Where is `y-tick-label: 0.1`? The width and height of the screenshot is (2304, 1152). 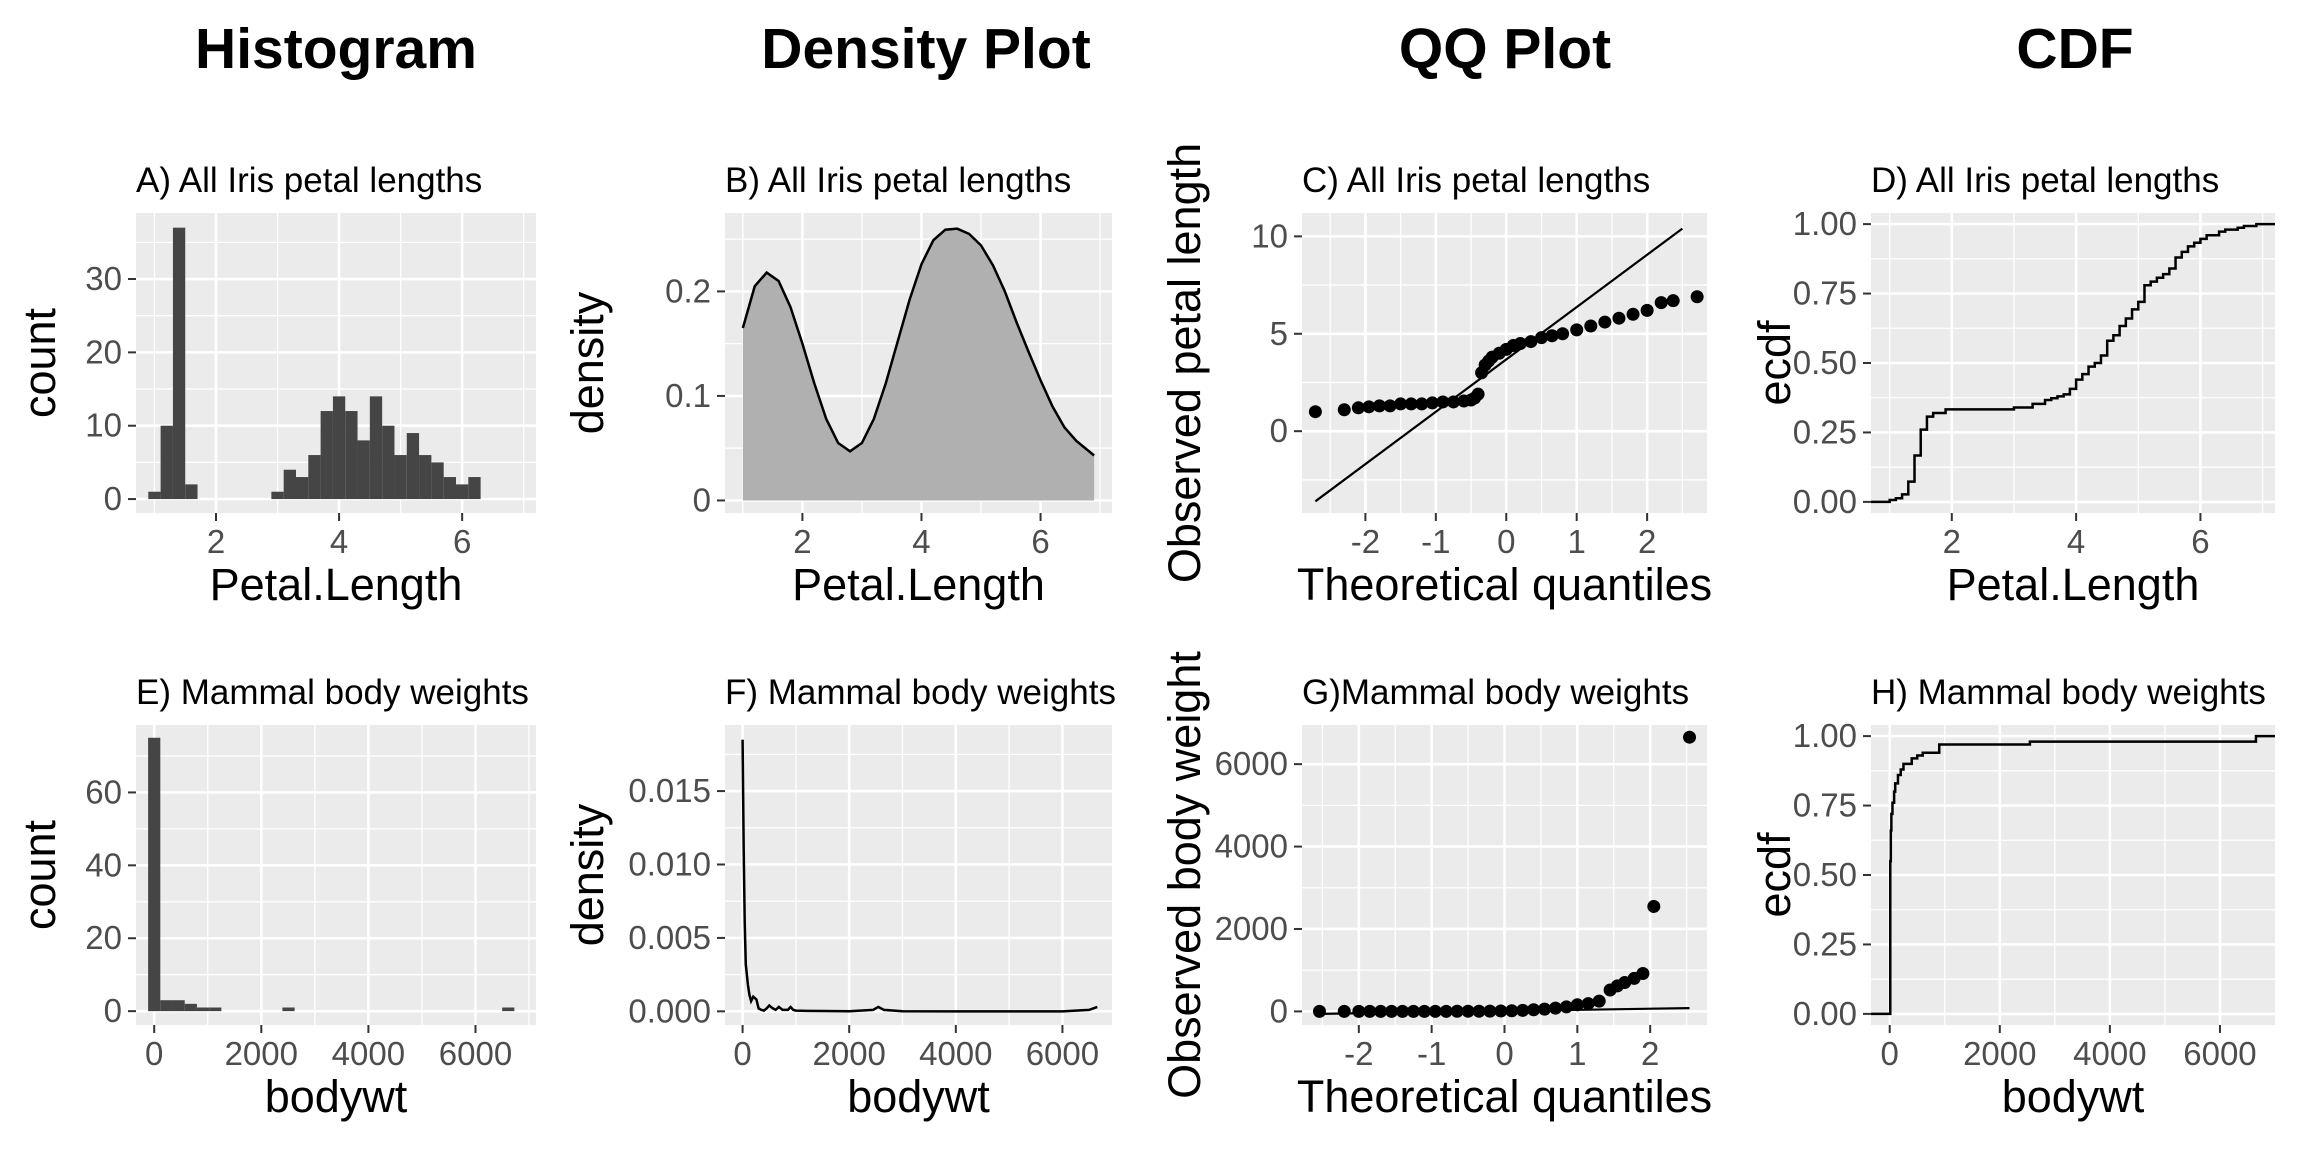 y-tick-label: 0.1 is located at coordinates (688, 395).